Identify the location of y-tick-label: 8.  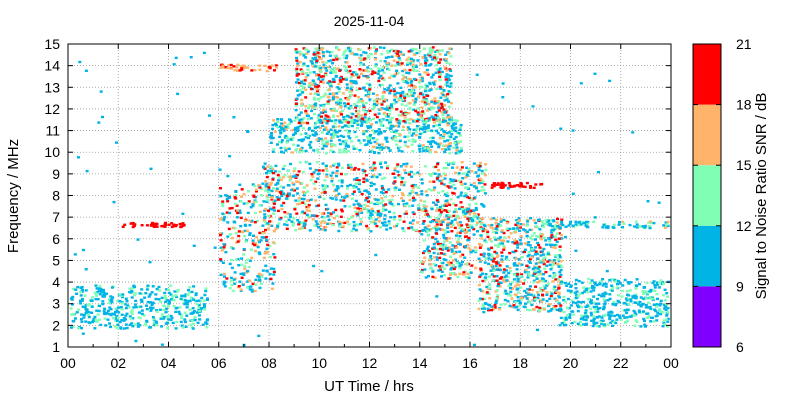
(56, 196).